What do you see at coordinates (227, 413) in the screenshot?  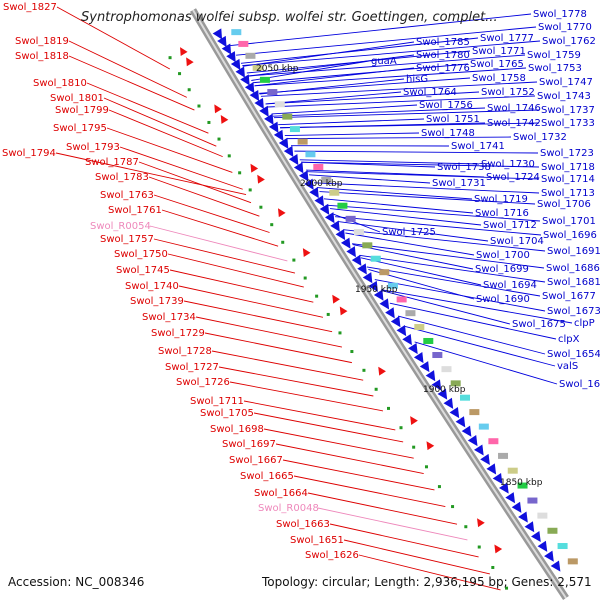 I see `left-gene-label: Swol_1705` at bounding box center [227, 413].